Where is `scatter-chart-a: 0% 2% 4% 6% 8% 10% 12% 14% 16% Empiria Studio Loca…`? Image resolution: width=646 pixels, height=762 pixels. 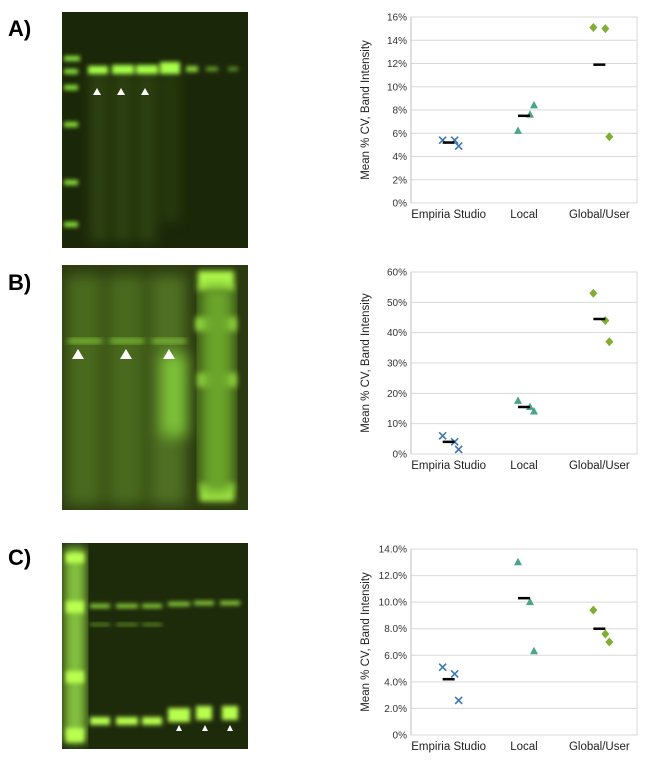
scatter-chart-a: 0% 2% 4% 6% 8% 10% 12% 14% 16% Empiria Studio Loca… is located at coordinates (499, 117).